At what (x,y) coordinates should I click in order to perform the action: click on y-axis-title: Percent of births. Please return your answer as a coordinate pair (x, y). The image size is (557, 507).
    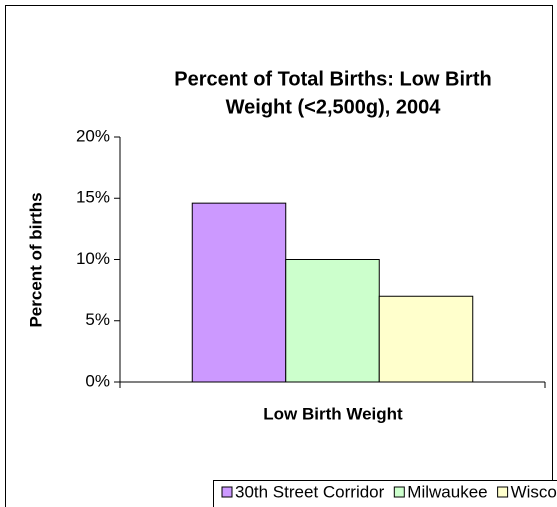
    Looking at the image, I should click on (35, 259).